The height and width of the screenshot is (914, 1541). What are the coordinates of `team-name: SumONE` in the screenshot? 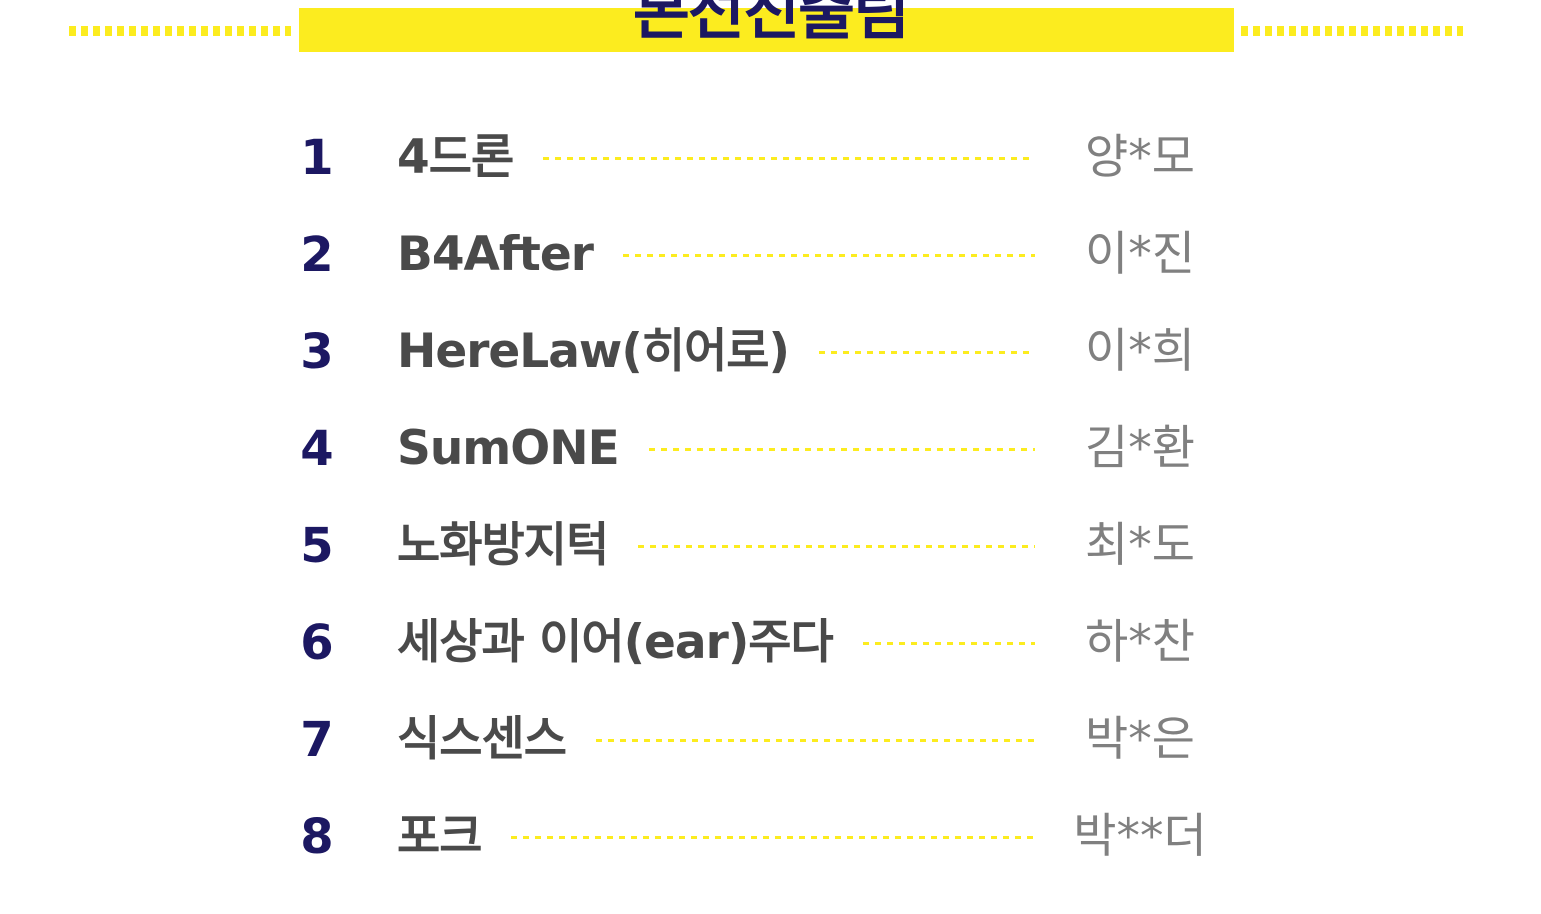 It's located at (508, 448).